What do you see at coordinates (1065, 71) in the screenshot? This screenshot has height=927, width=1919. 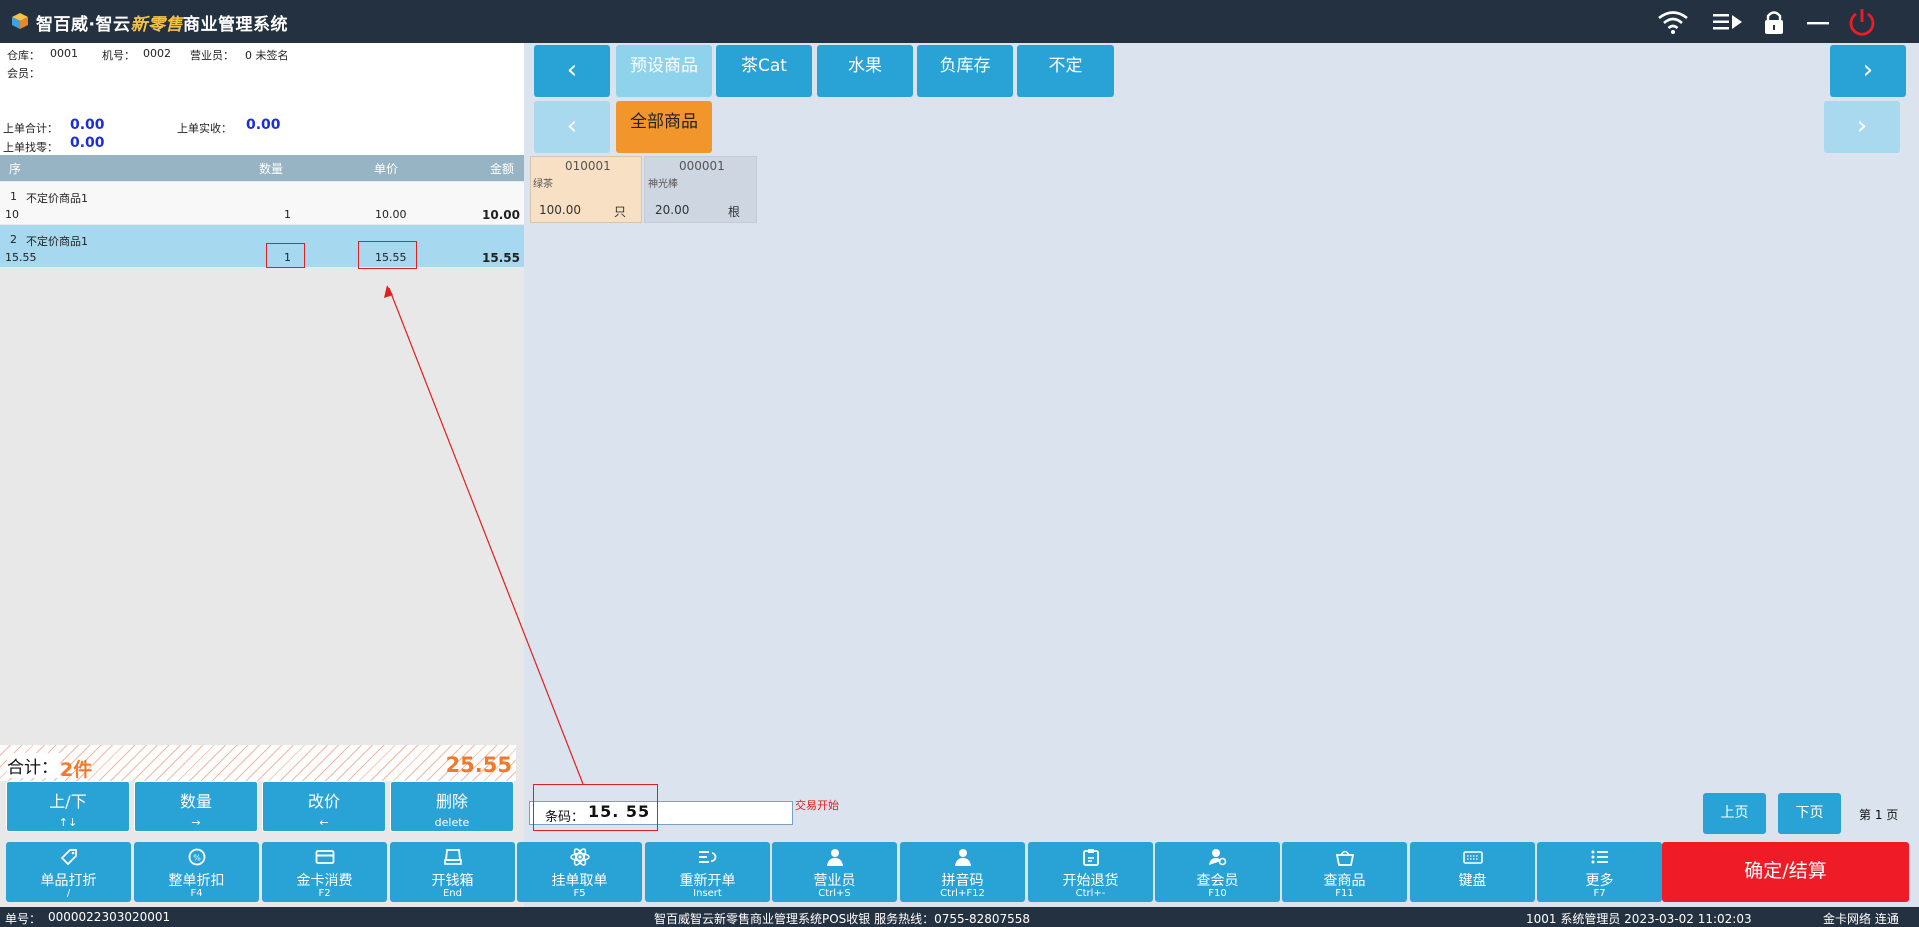 I see `category-undetermined: 不定` at bounding box center [1065, 71].